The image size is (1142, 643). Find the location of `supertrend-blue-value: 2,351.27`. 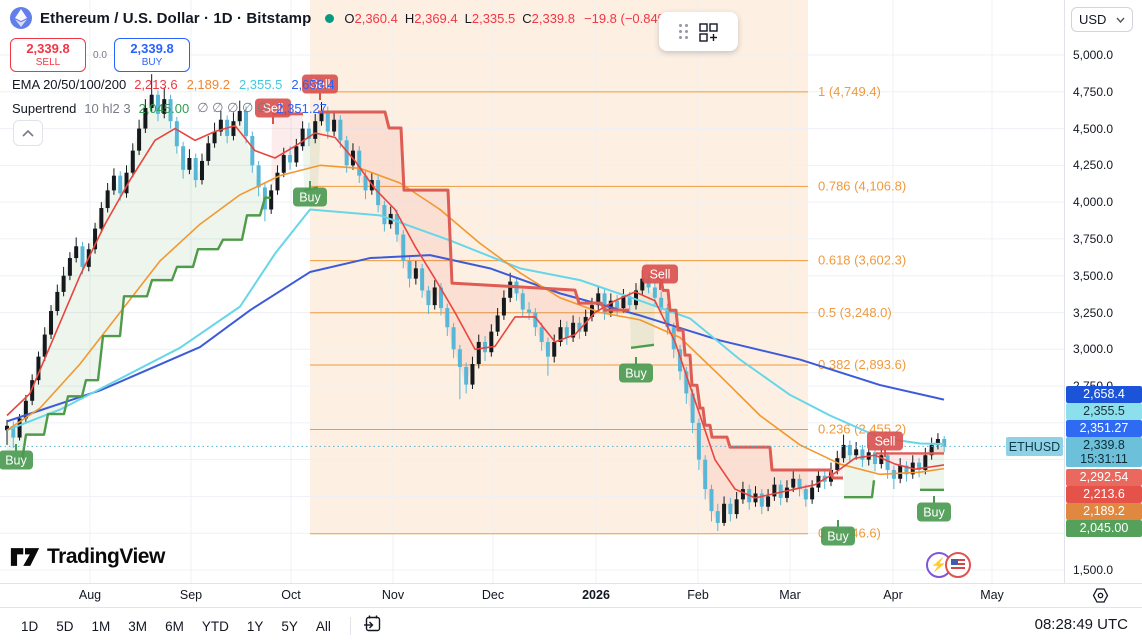

supertrend-blue-value: 2,351.27 is located at coordinates (301, 108).